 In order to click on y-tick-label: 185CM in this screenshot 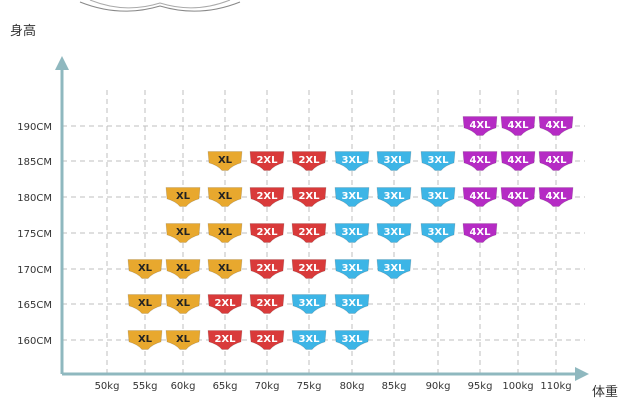, I will do `click(34, 162)`.